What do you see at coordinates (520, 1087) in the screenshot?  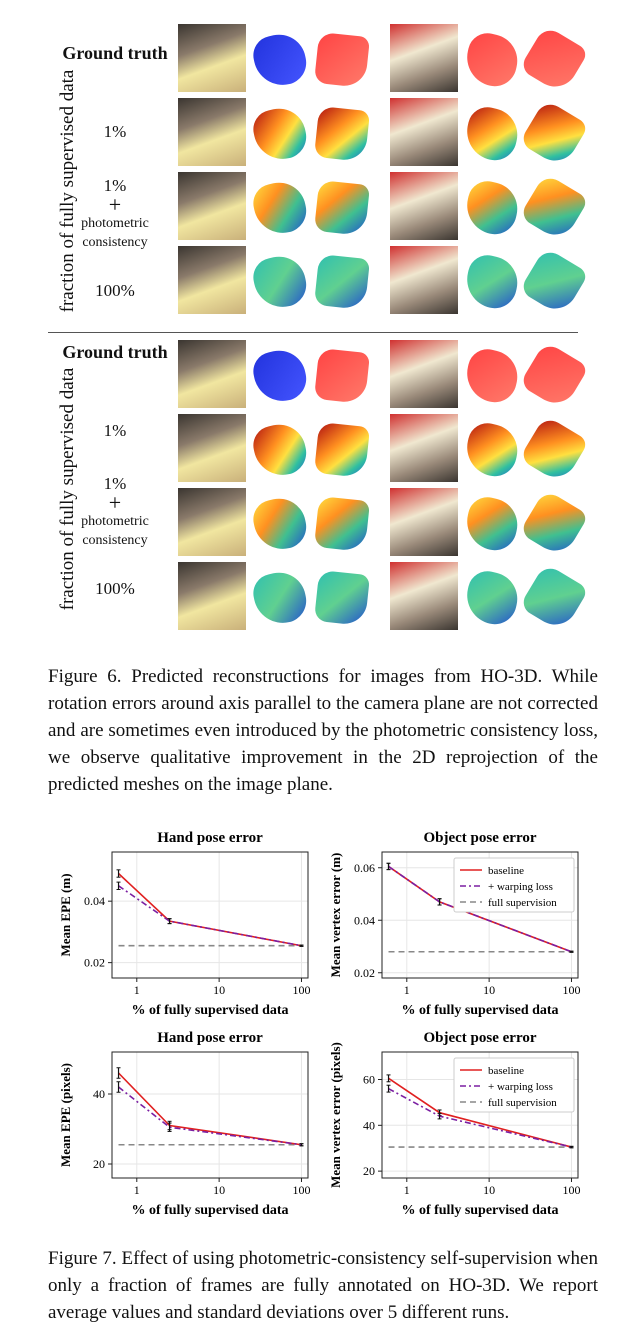 I see `legend-entry: + warping loss` at bounding box center [520, 1087].